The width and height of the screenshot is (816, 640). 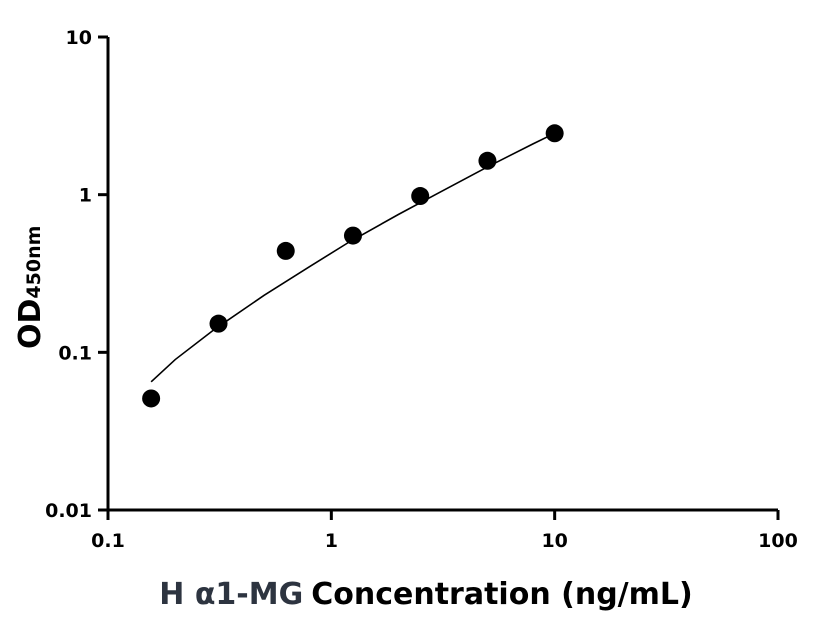 I want to click on y-axis-label-subscript: 450nm, so click(x=34, y=262).